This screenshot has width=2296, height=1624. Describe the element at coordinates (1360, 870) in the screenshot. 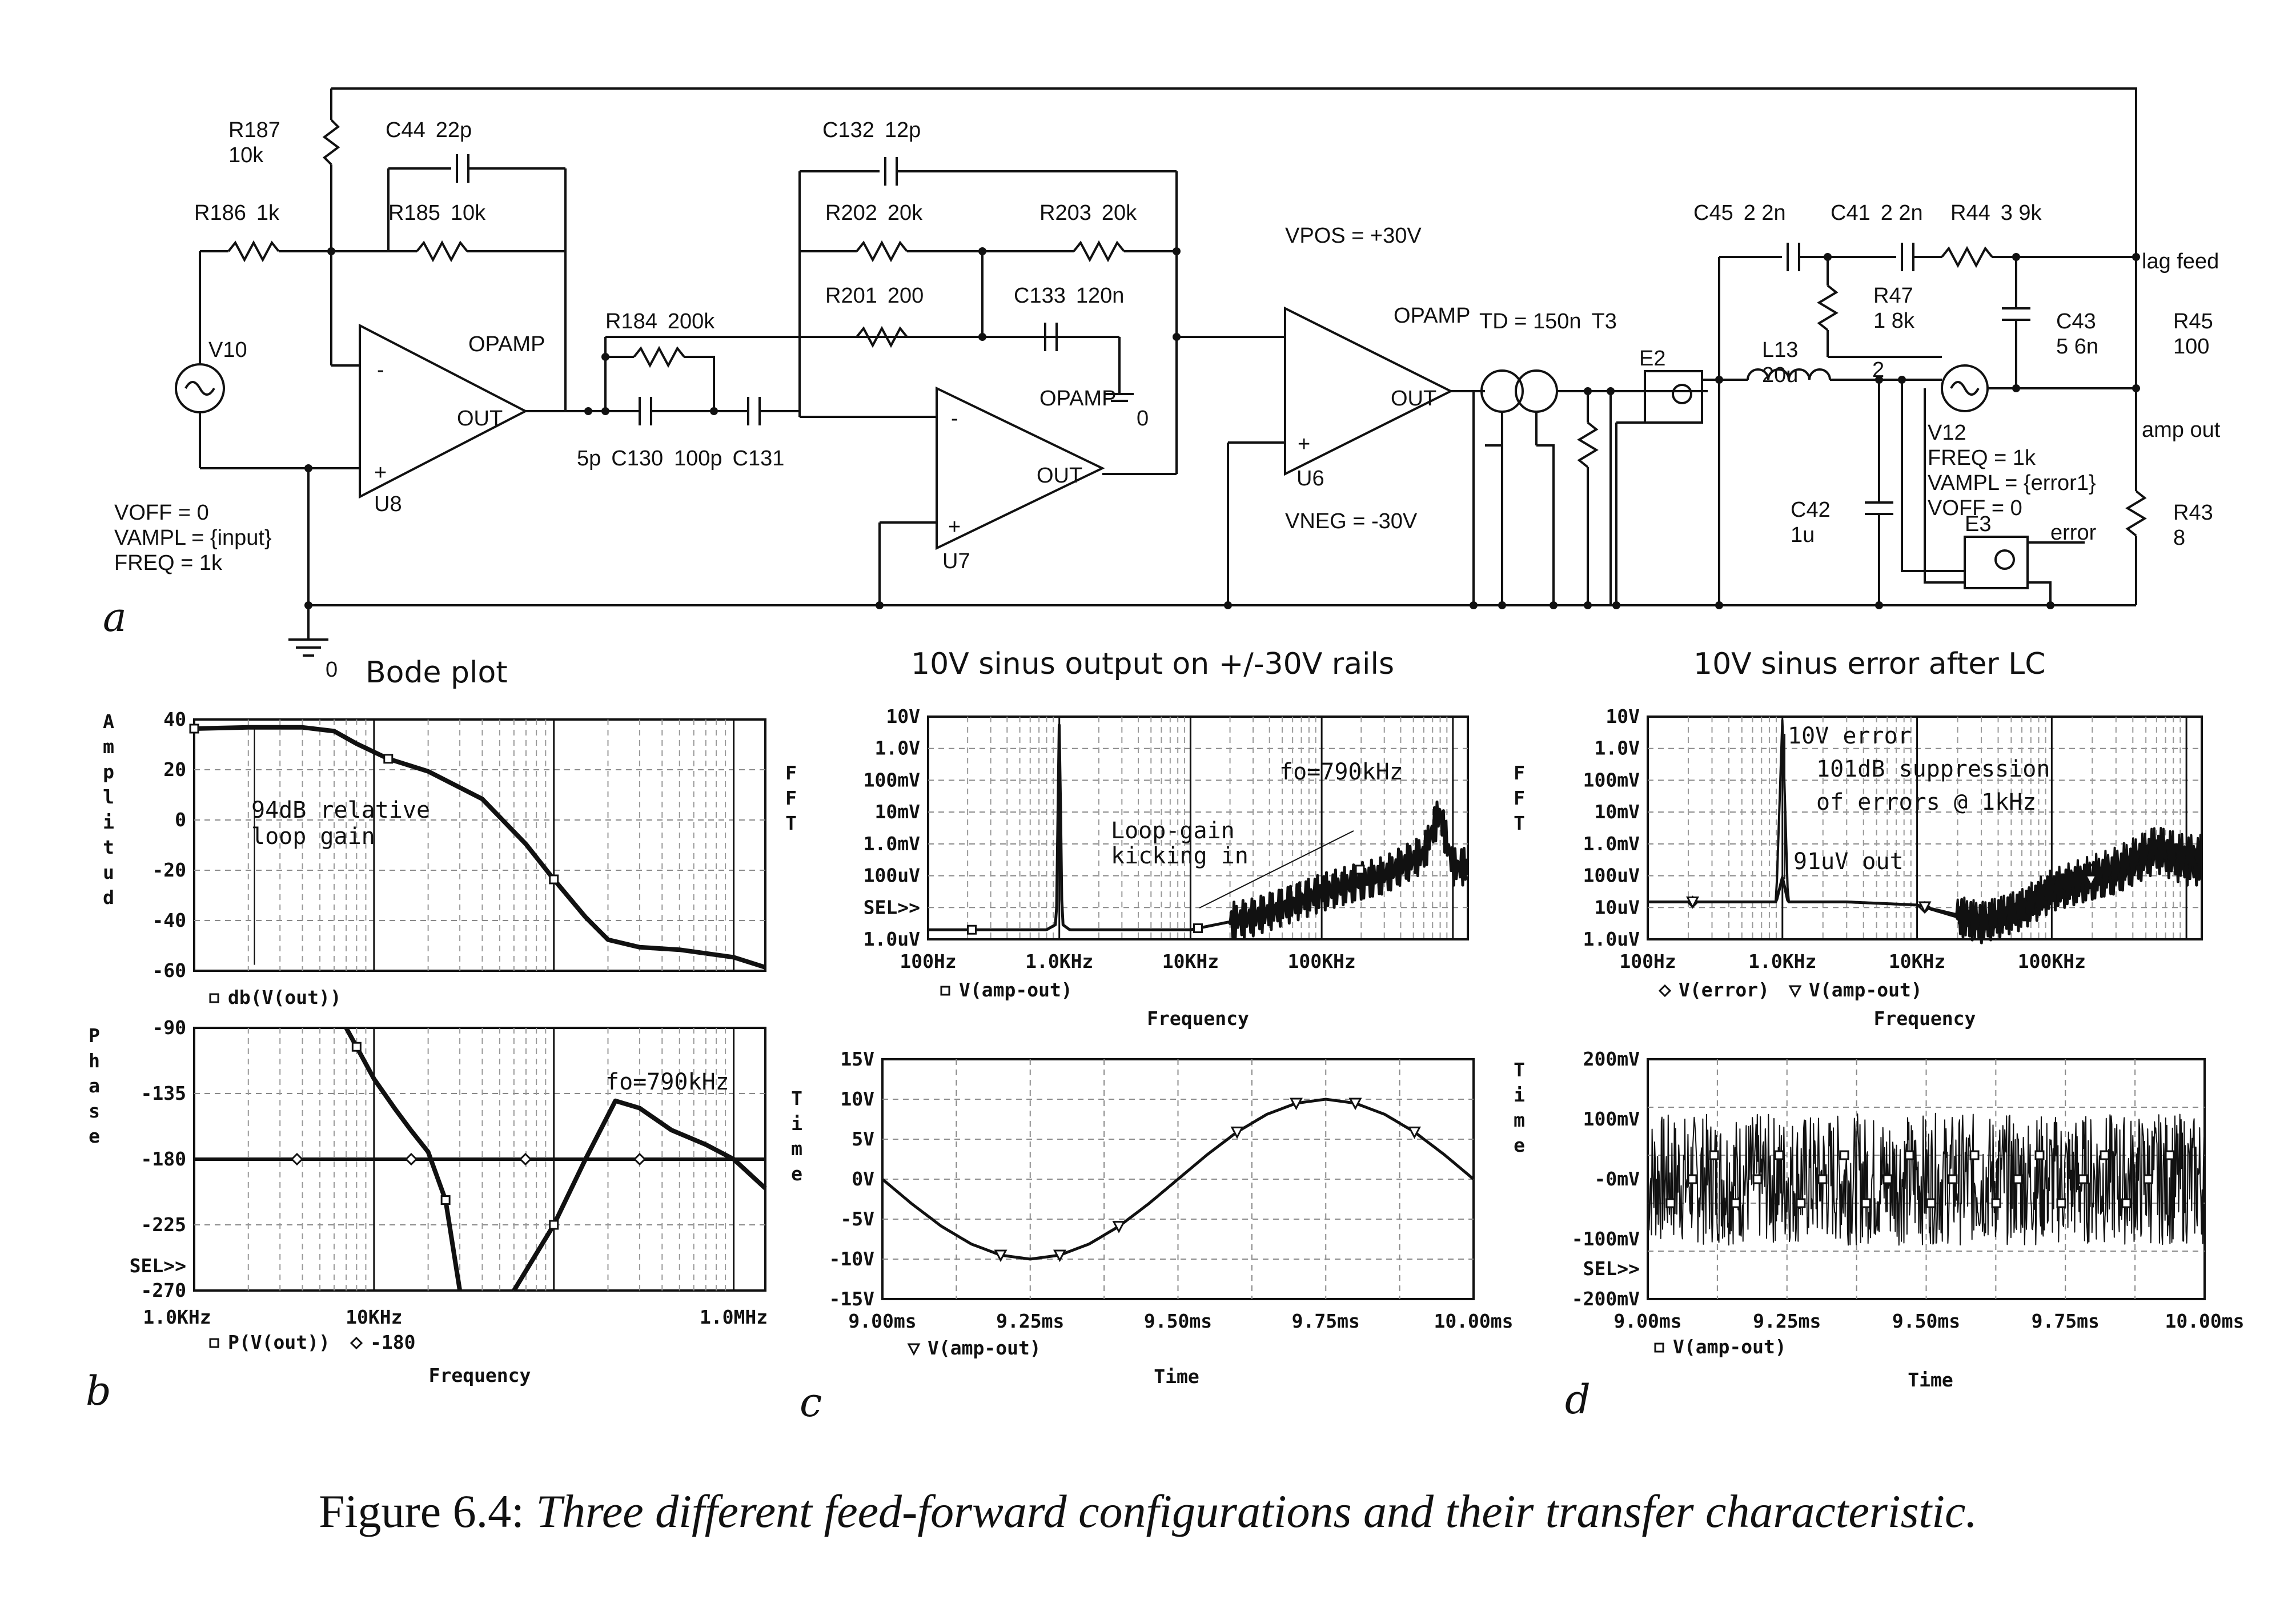

I see `out-fft-marker` at that location.